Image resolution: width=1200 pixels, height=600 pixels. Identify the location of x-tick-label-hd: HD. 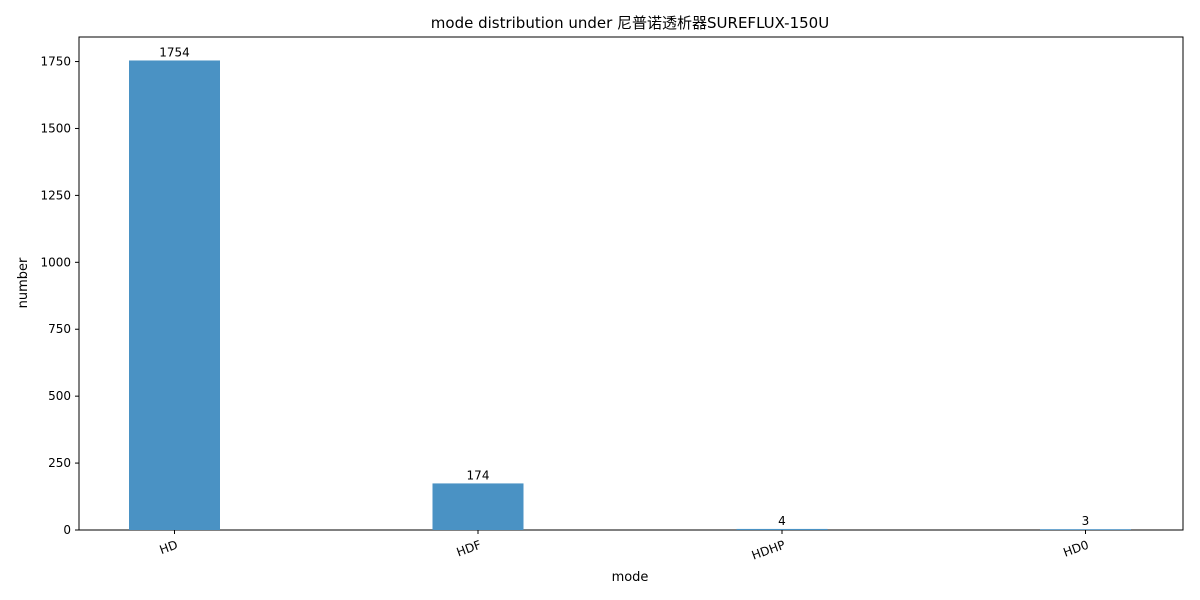
(169, 547).